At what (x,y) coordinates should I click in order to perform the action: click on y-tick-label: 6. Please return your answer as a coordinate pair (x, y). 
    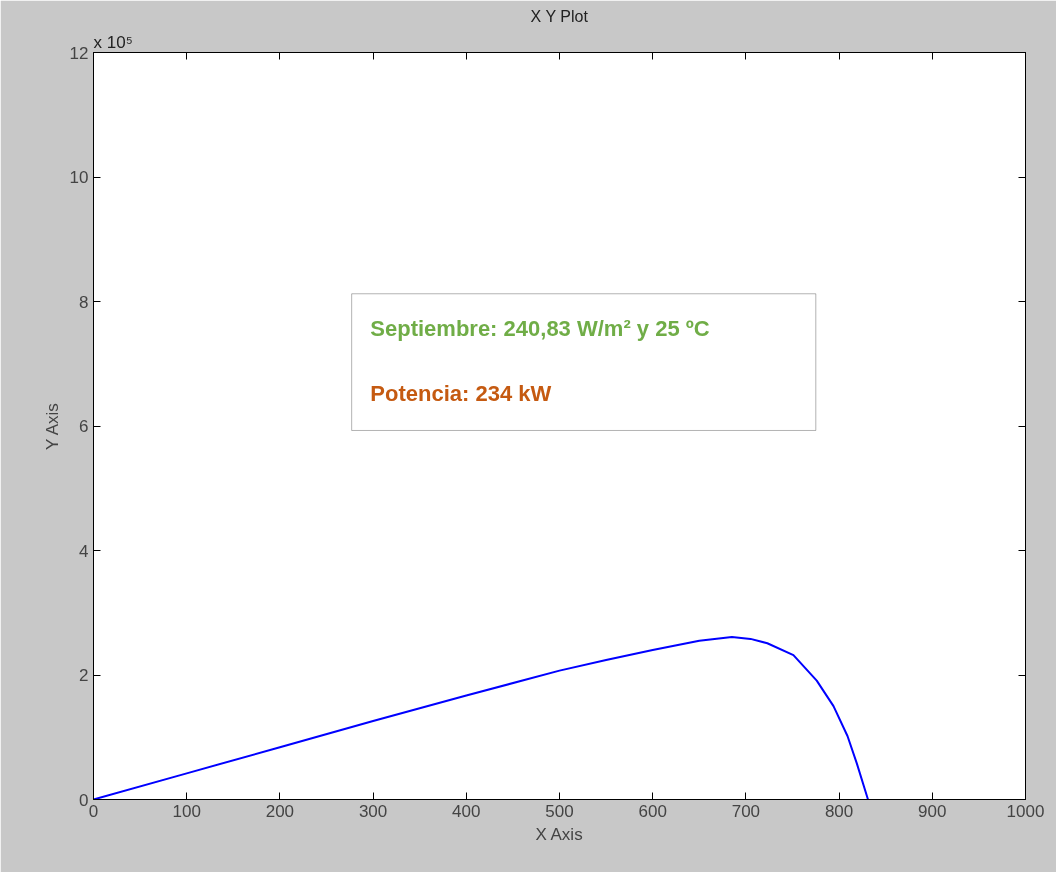
    Looking at the image, I should click on (84, 426).